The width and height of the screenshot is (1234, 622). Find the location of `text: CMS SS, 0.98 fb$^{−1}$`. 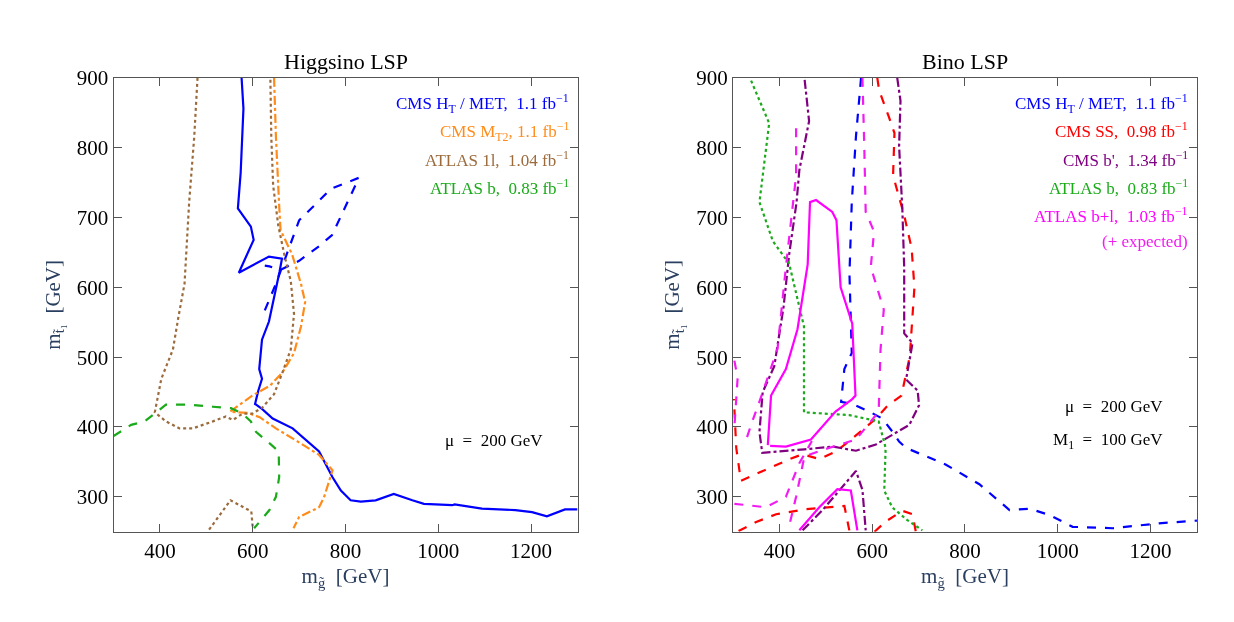

text: CMS SS, 0.98 fb$^{−1}$ is located at coordinates (1121, 130).